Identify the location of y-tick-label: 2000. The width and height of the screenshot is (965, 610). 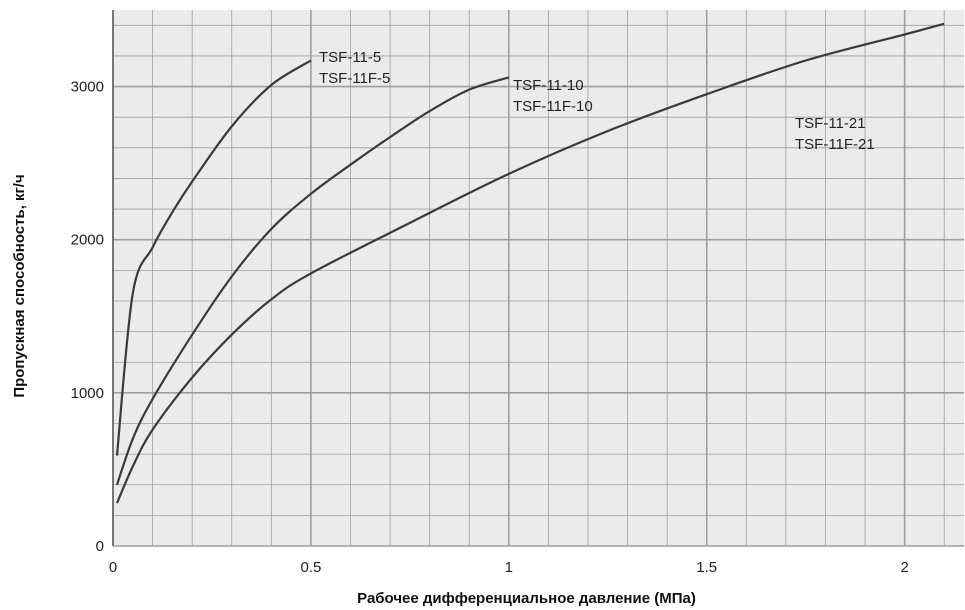
(87, 240).